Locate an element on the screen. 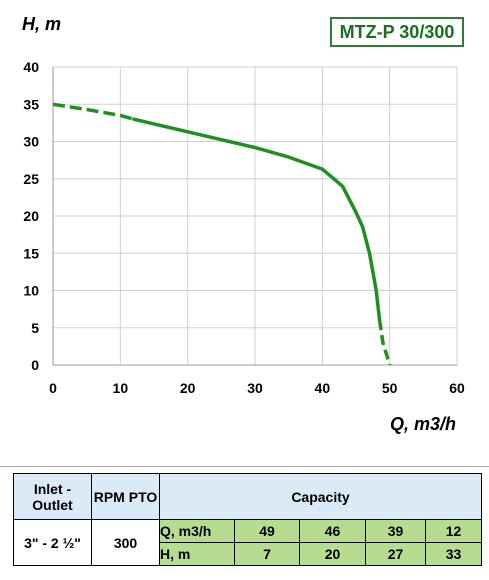  rpm-value: 300 is located at coordinates (125, 542).